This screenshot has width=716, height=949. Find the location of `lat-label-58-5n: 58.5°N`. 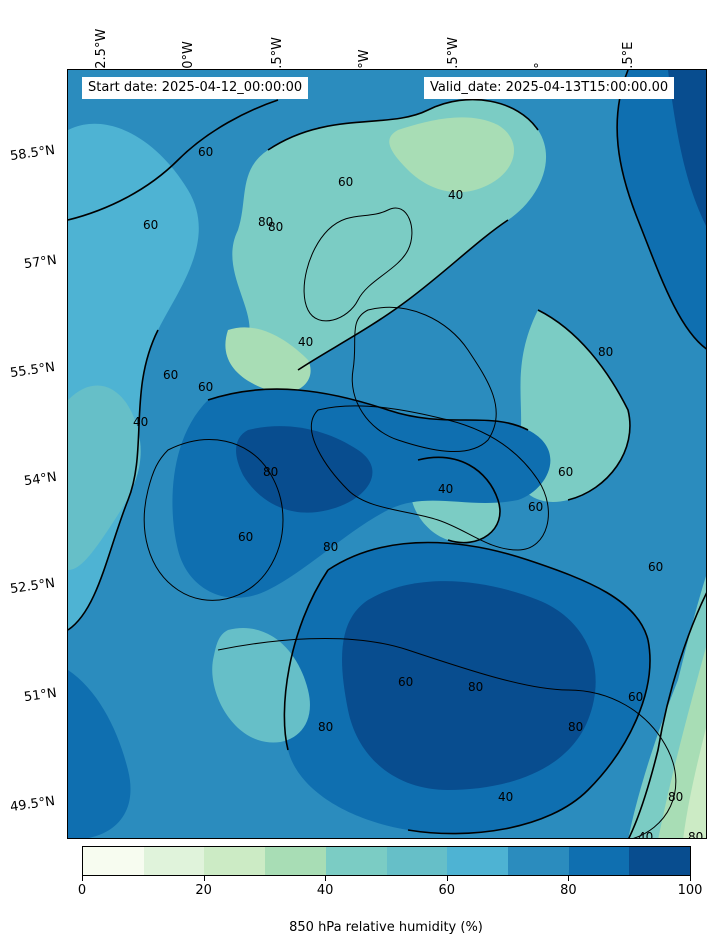

lat-label-58-5n: 58.5°N is located at coordinates (32, 153).